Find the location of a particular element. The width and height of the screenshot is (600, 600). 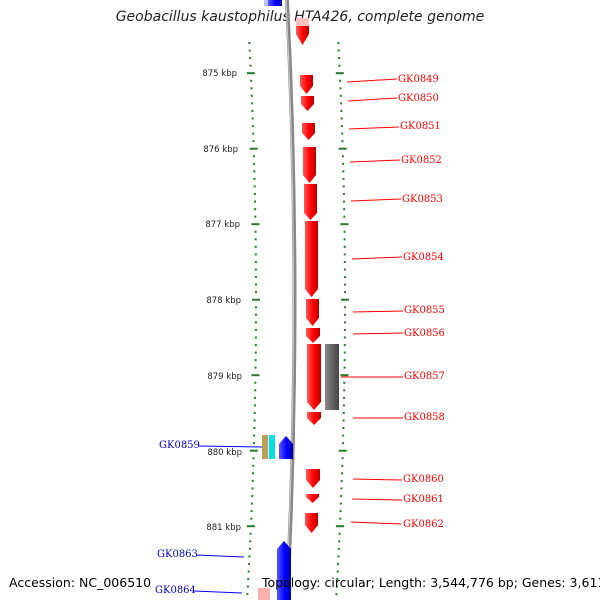

gene-arrow-gk0859 is located at coordinates (286, 447).